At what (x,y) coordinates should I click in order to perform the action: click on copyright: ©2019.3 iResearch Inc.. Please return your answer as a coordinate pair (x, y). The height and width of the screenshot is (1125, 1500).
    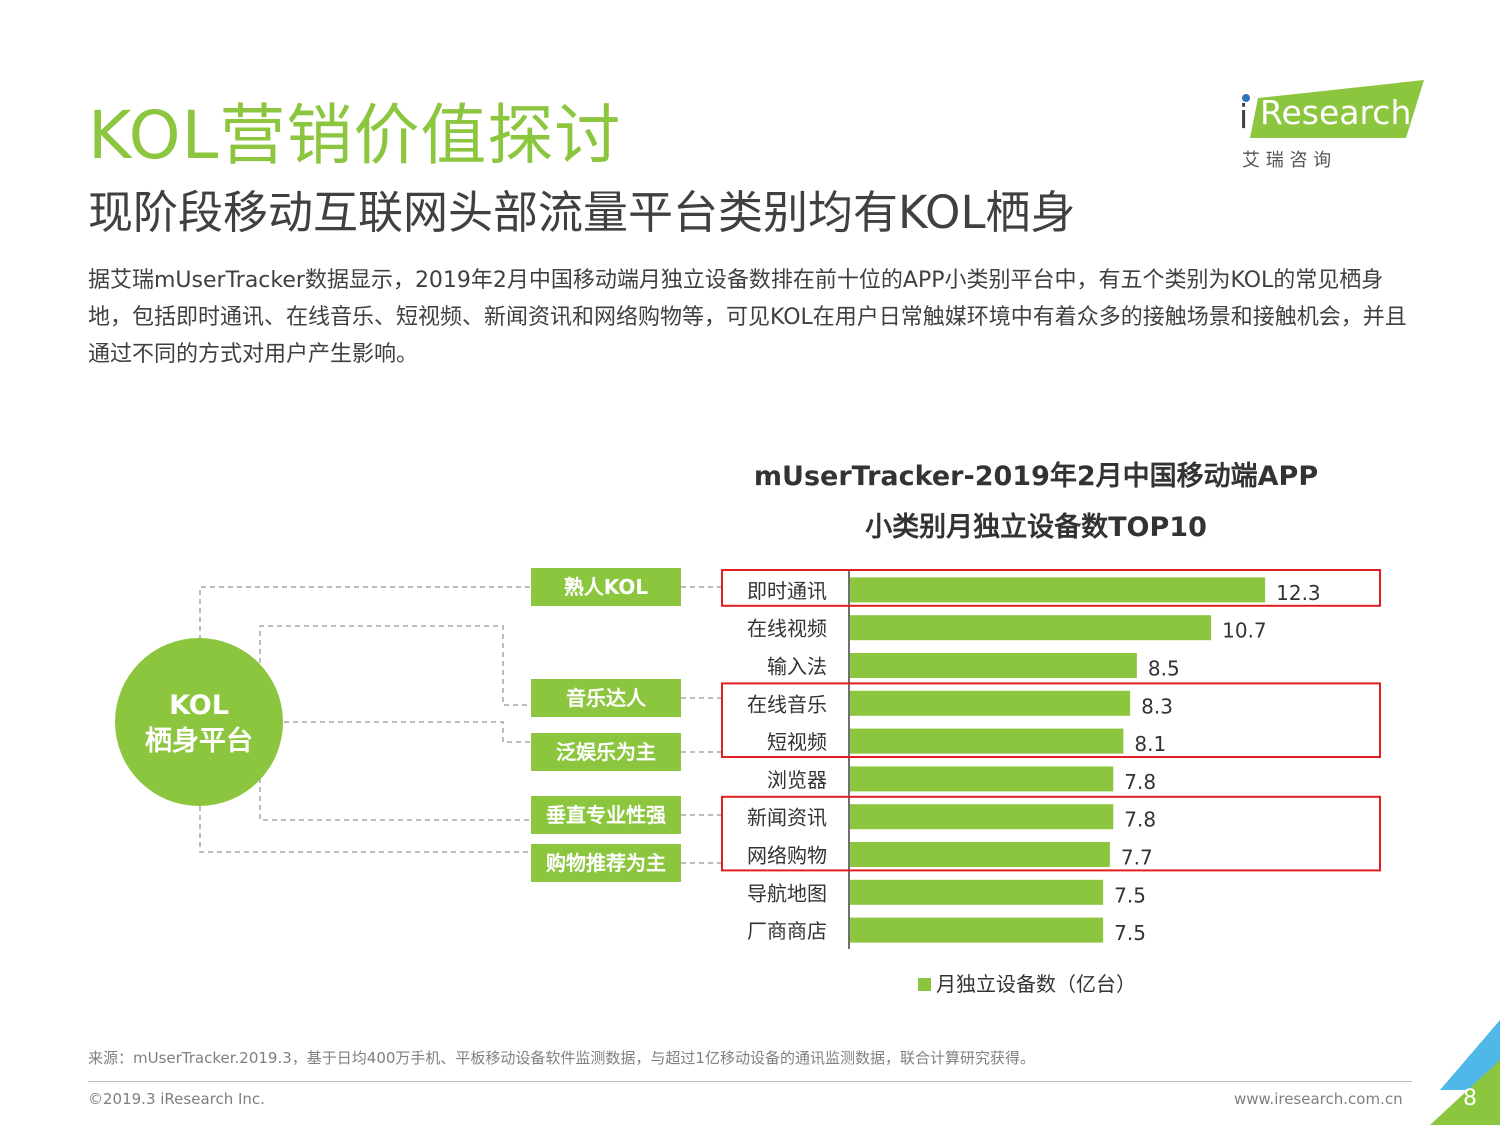
    Looking at the image, I should click on (176, 1099).